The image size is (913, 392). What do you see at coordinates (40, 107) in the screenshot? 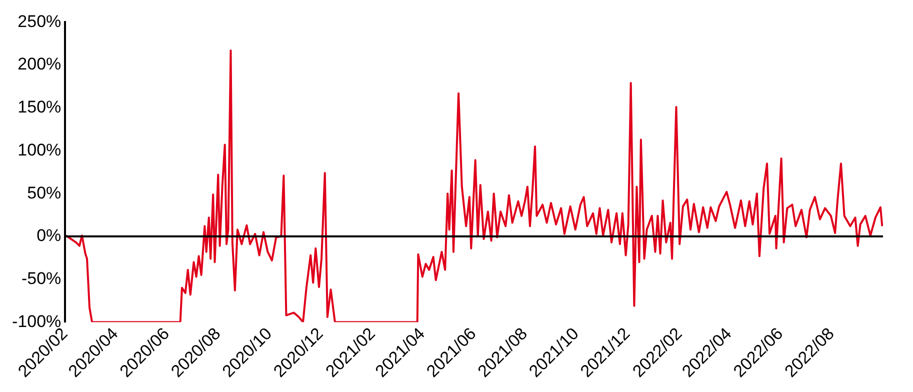
I see `y-tick-label: 150%` at bounding box center [40, 107].